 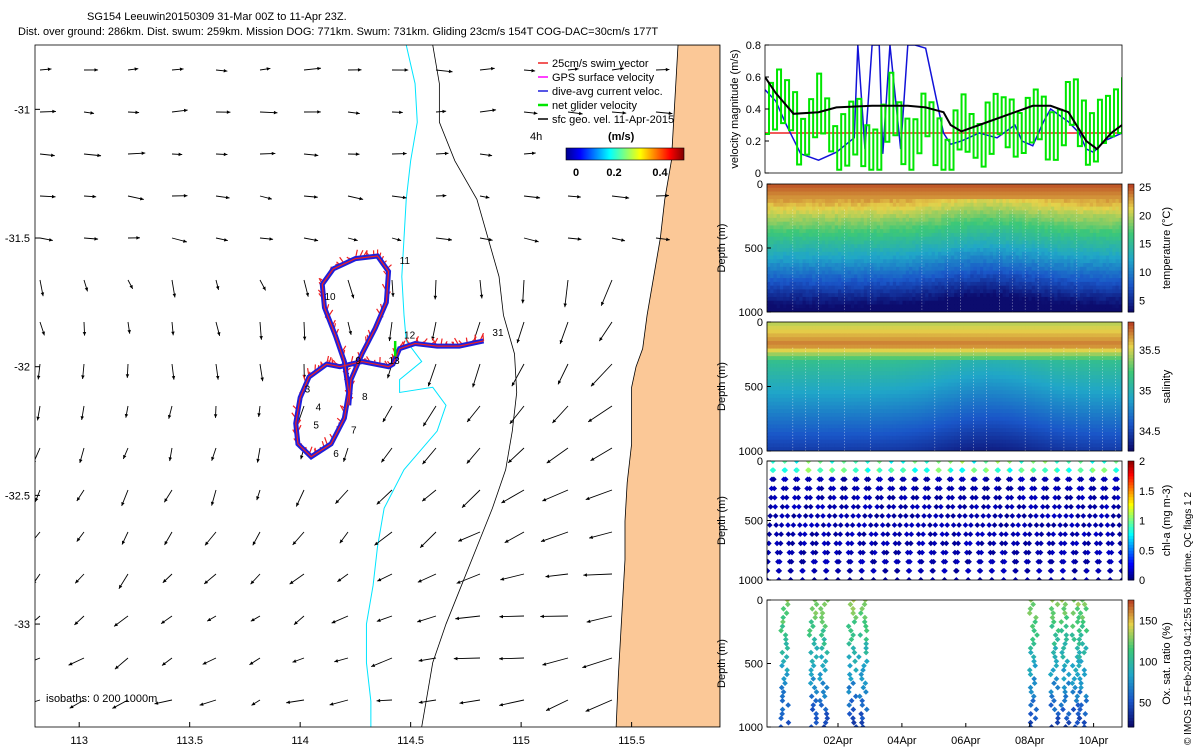 What do you see at coordinates (365, 397) in the screenshot?
I see `track-day-label: 8` at bounding box center [365, 397].